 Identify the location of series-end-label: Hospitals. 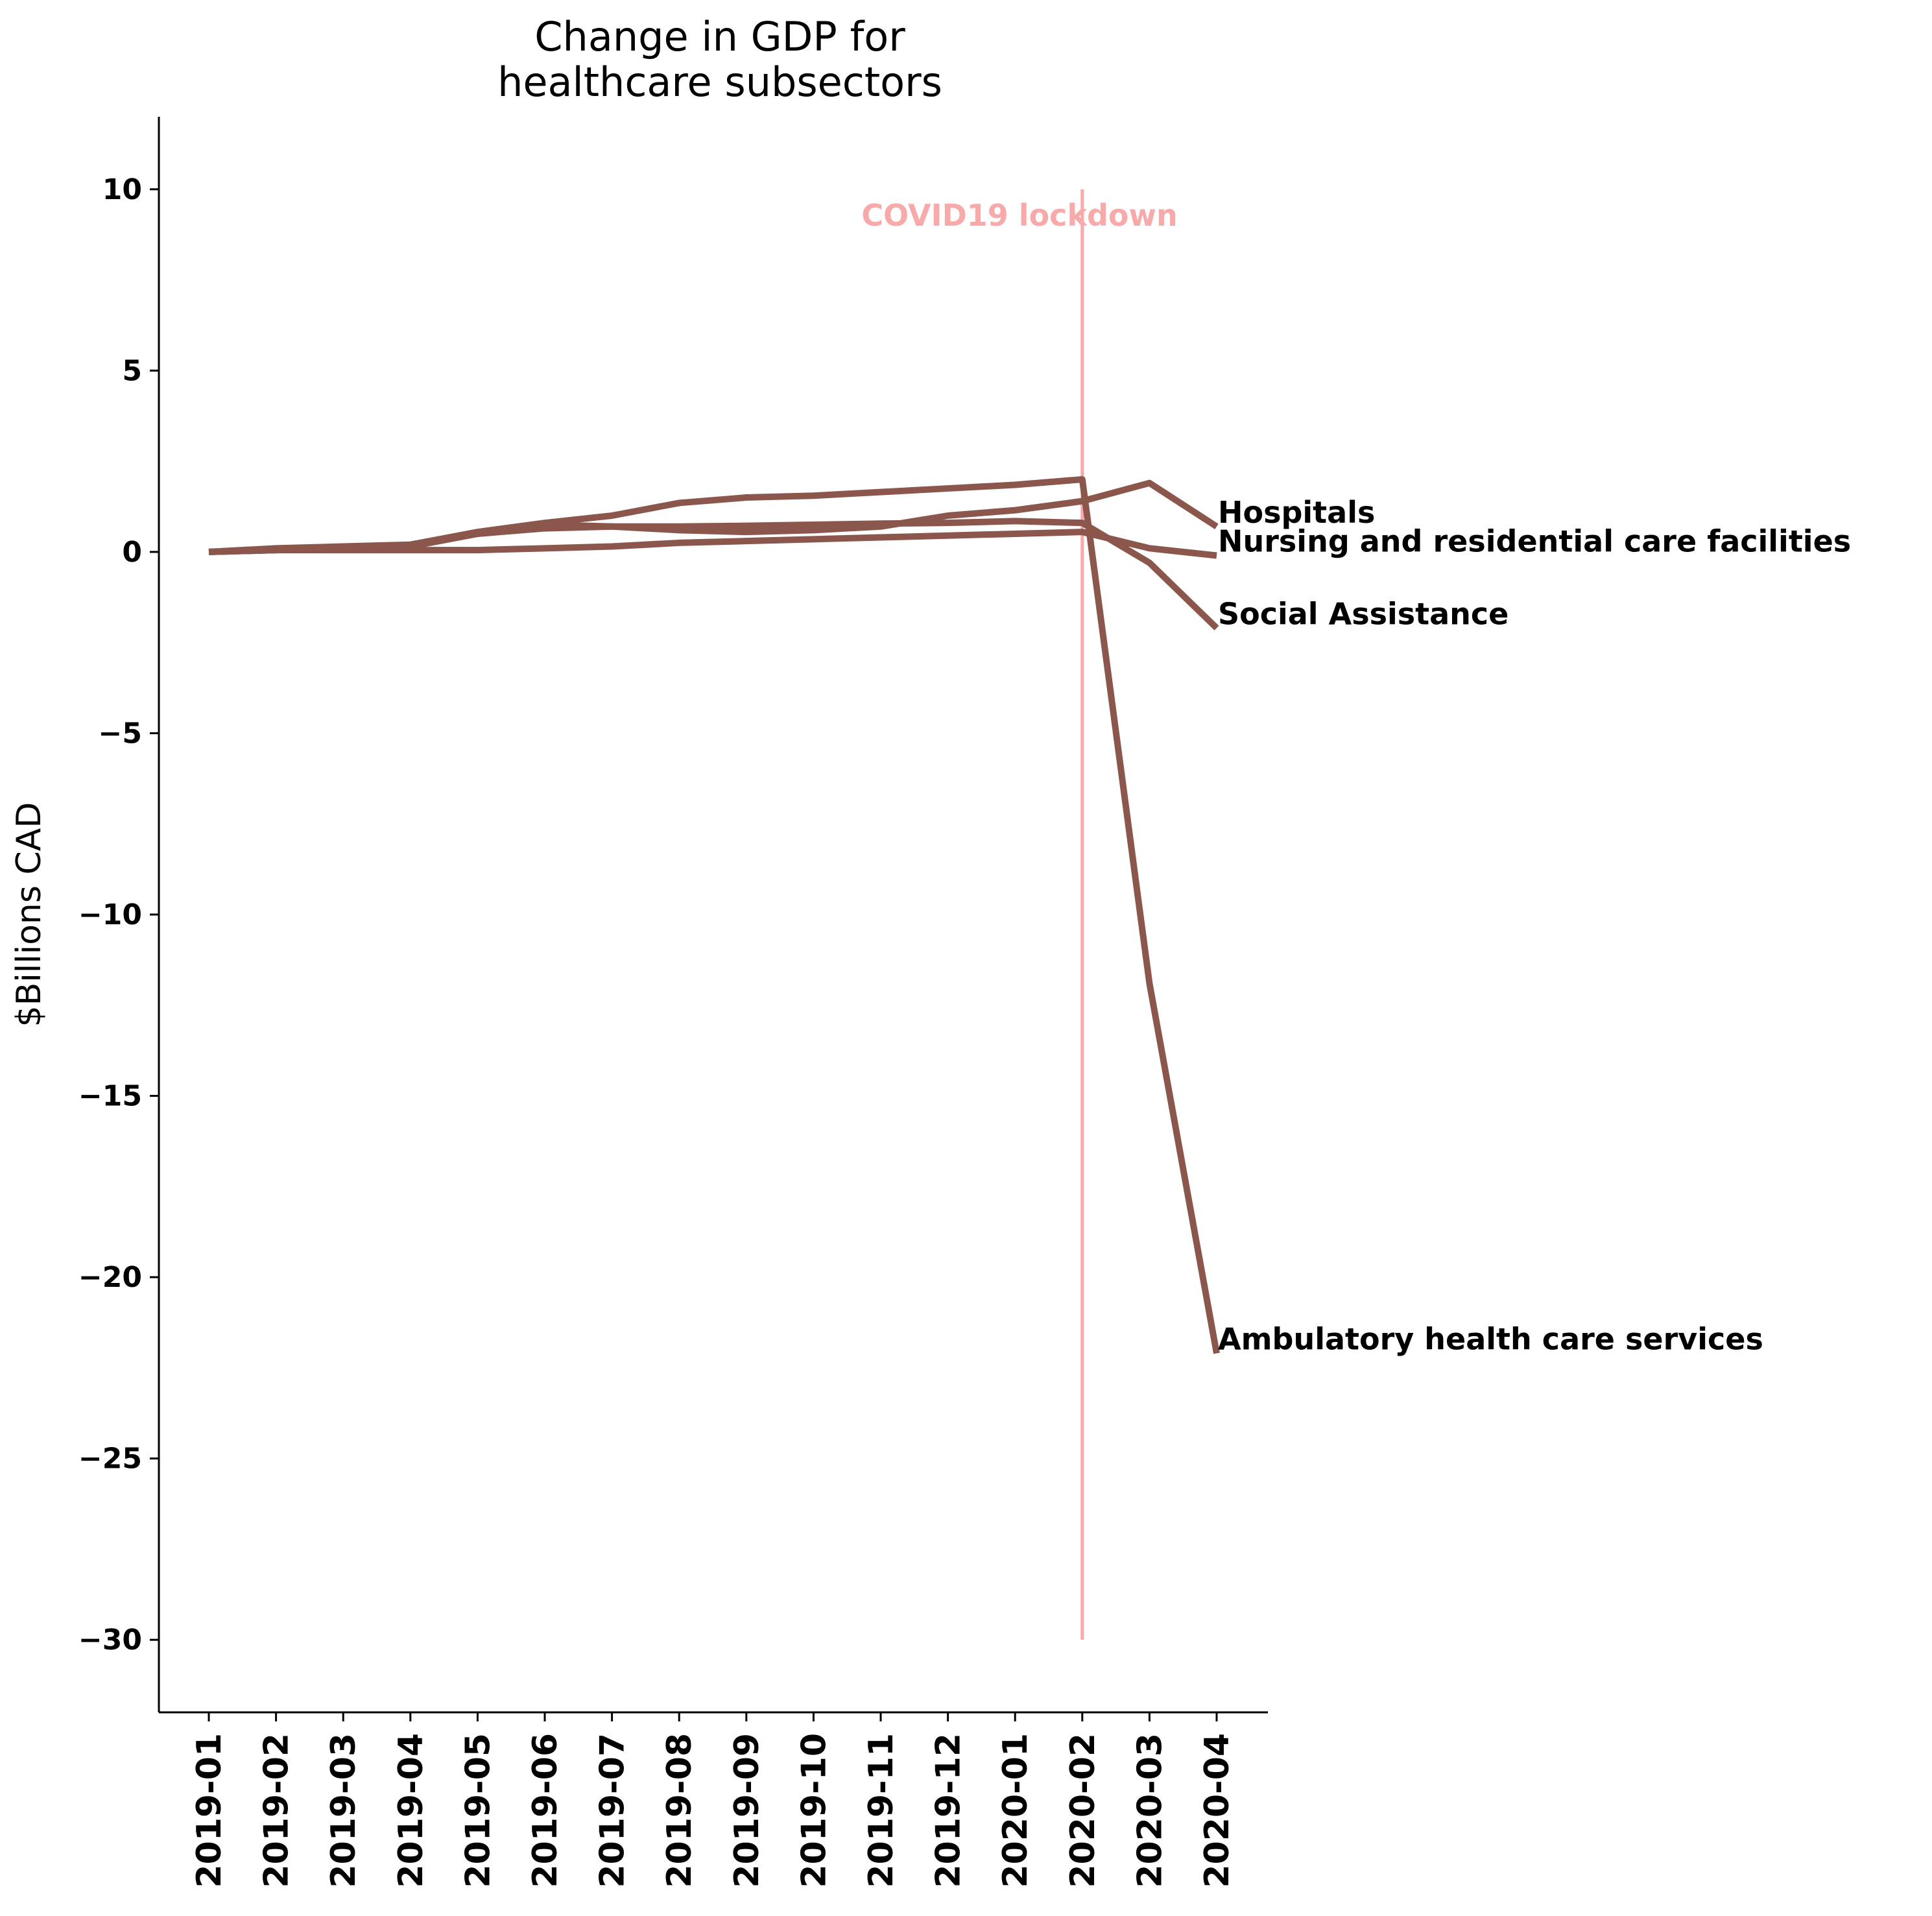
(1296, 512).